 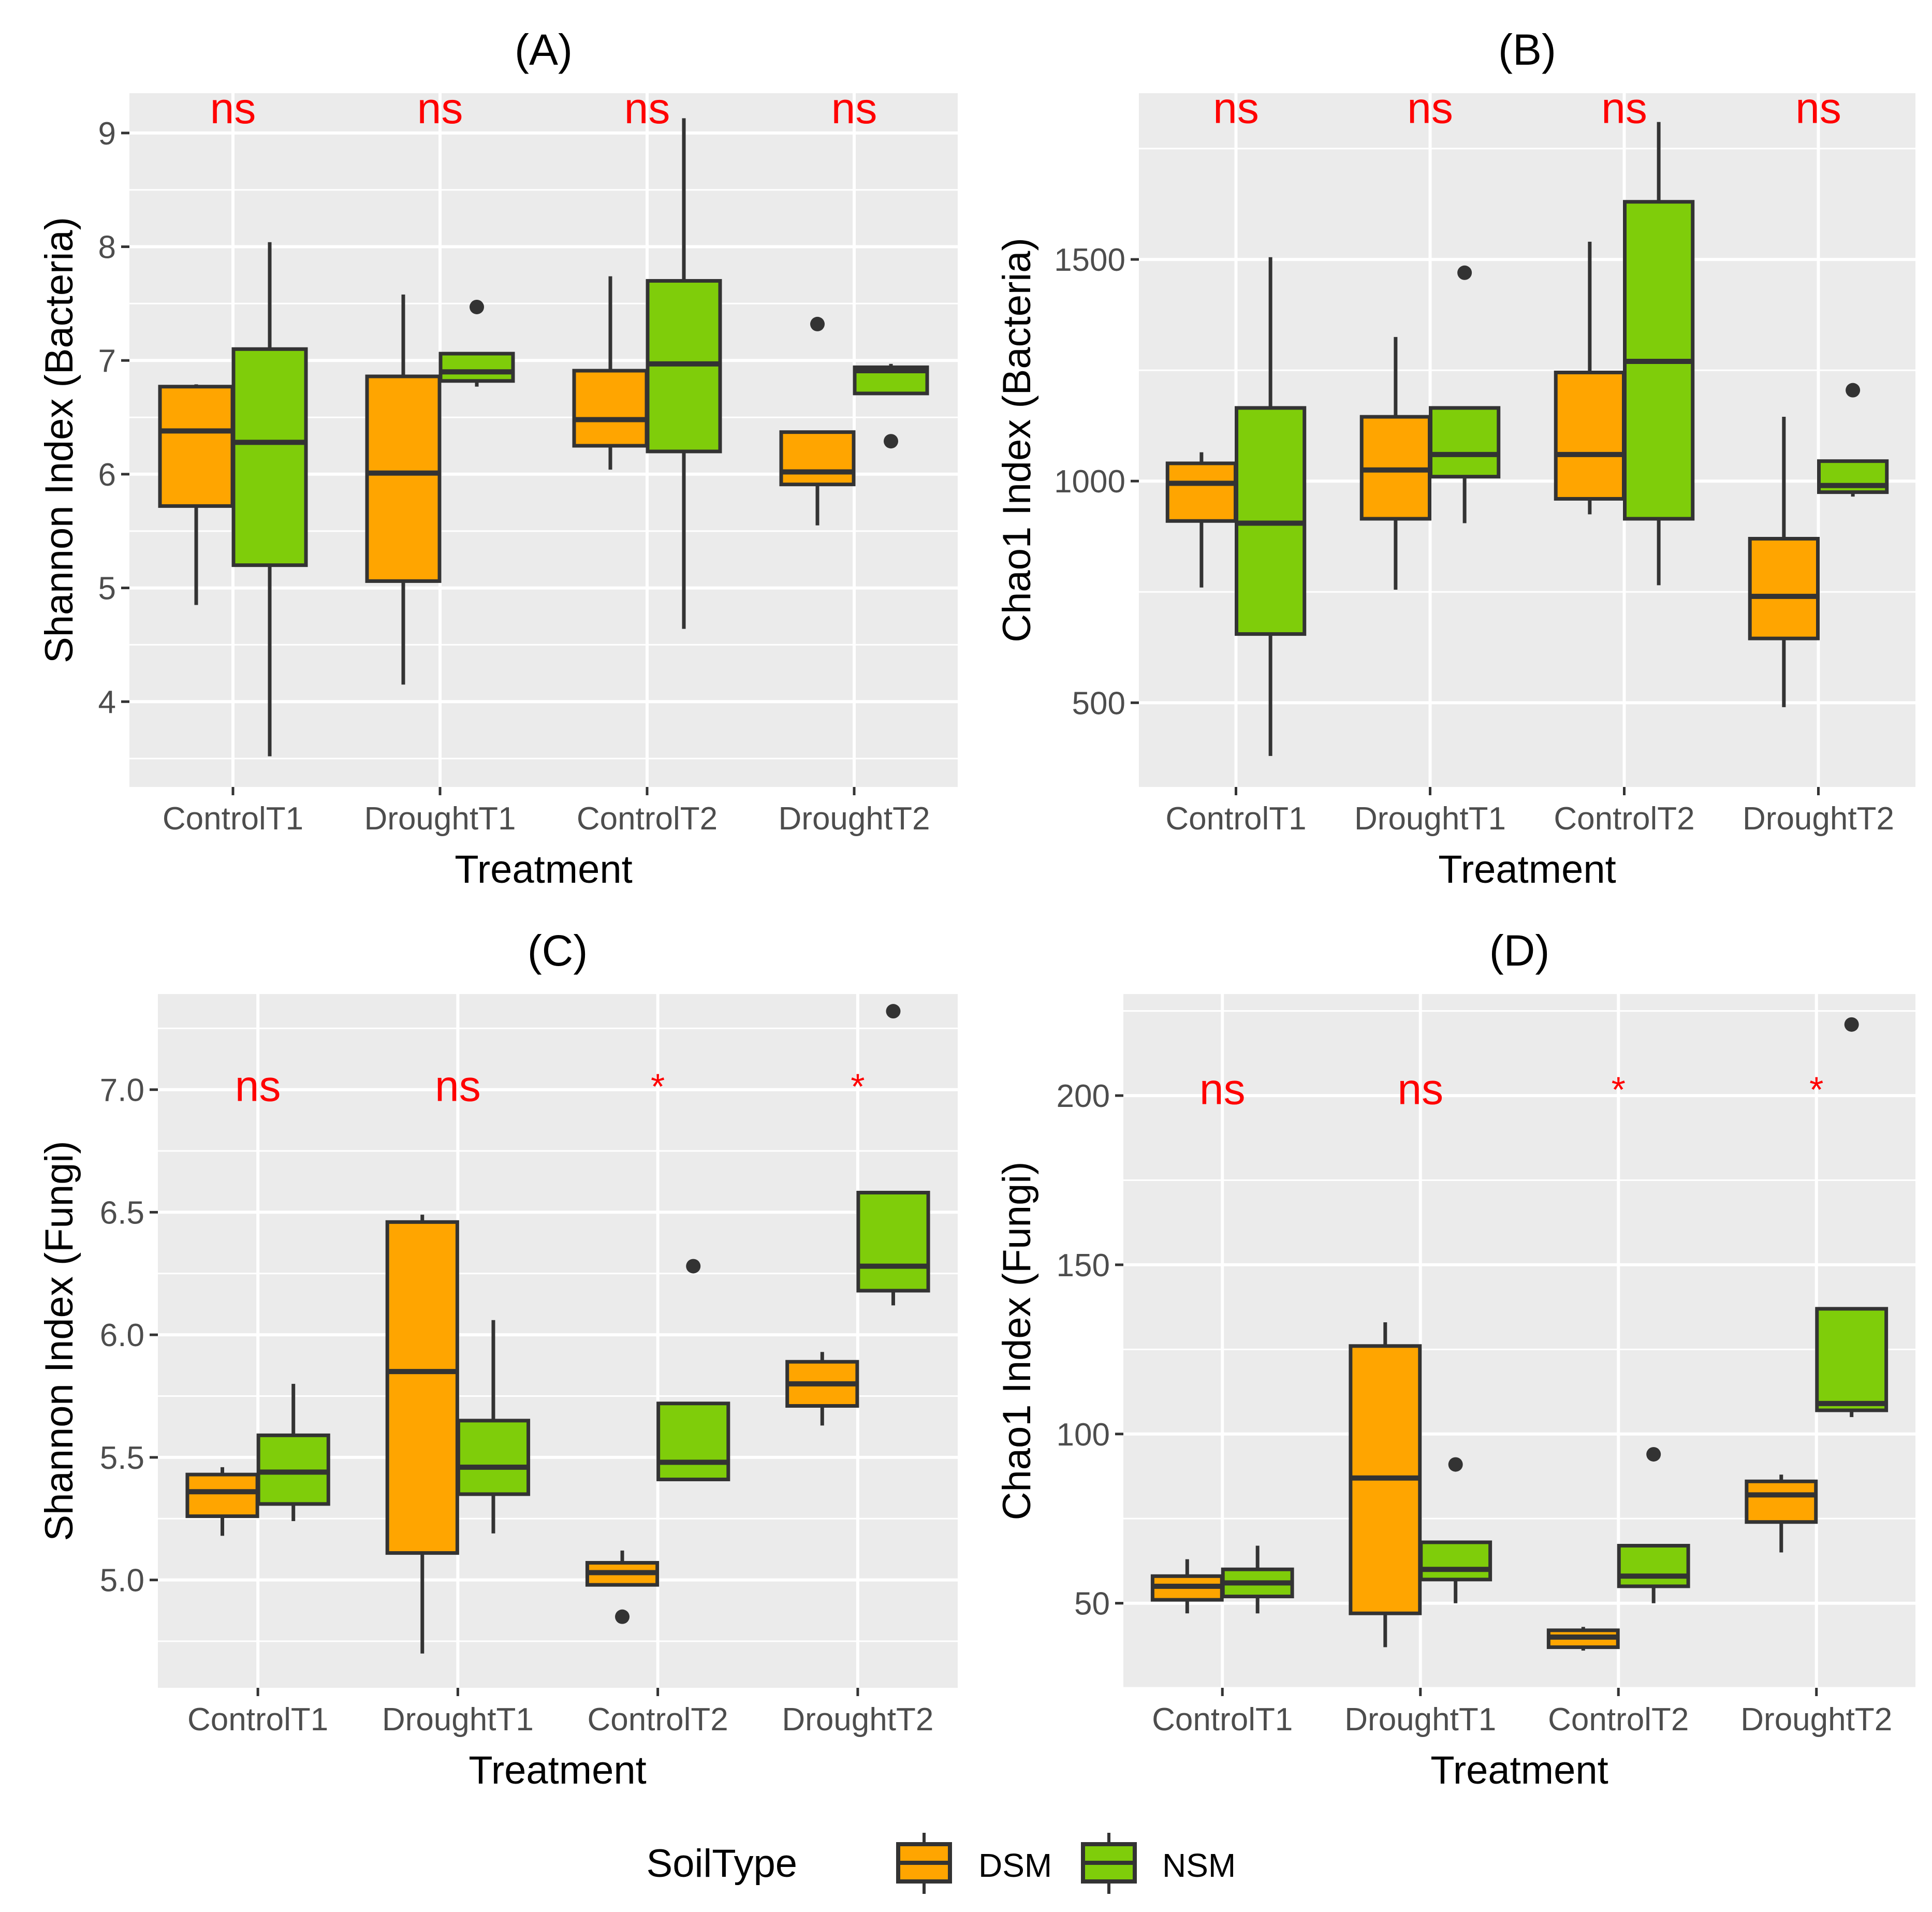 I want to click on panel-a-x-tick-label-2: ControlT2, so click(x=648, y=819).